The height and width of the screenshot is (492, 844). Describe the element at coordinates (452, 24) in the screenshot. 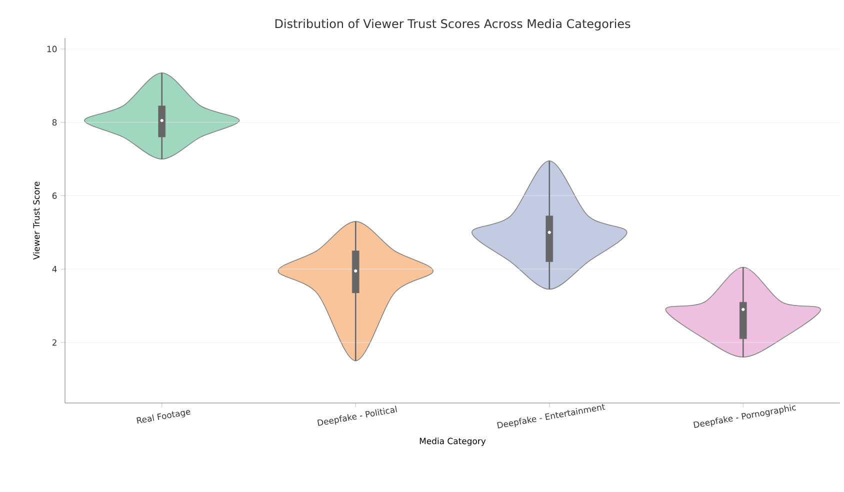

I see `chart-title: Distribution of Viewer Trust Scores Across Media Categories` at that location.